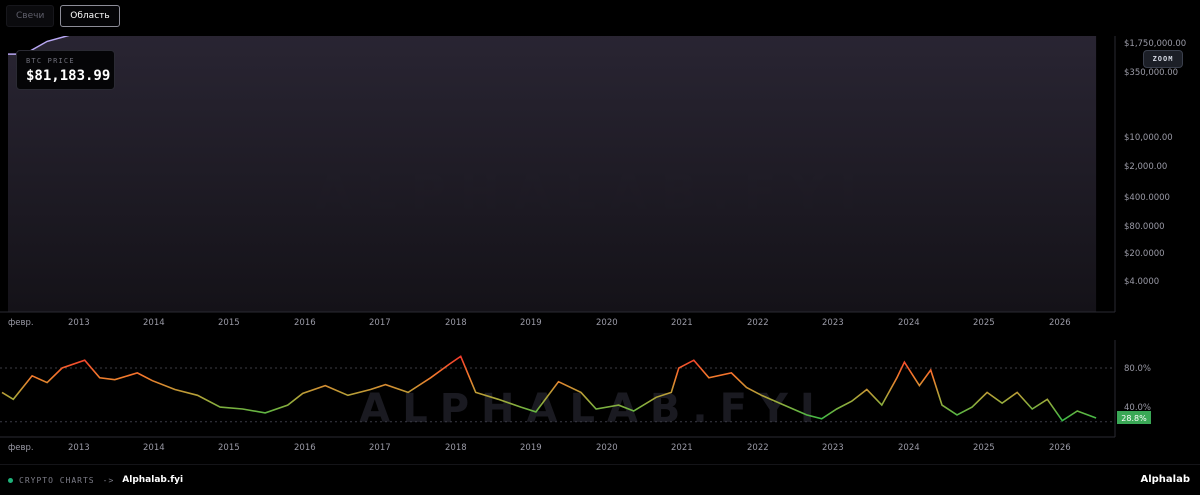 This screenshot has height=495, width=1200. I want to click on price-y-tick-label: $1,750,000.00, so click(1155, 44).